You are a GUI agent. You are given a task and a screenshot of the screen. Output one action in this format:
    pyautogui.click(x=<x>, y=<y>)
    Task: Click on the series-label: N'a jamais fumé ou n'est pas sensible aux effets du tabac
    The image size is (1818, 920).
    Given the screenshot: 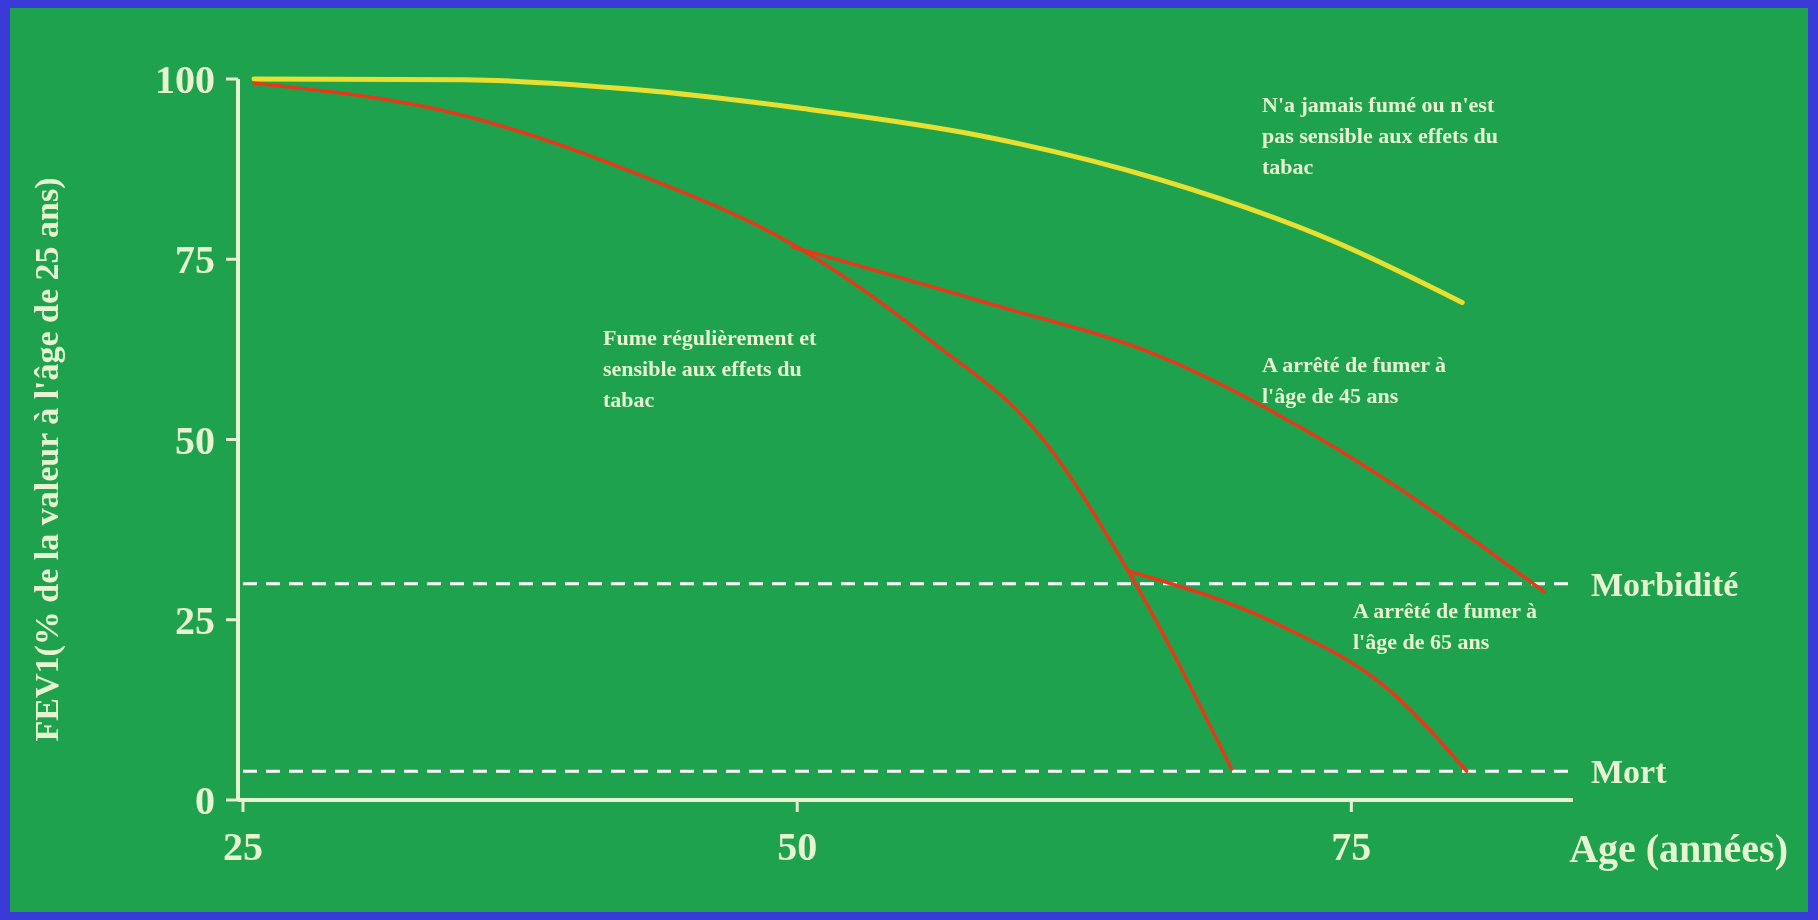 What is the action you would take?
    pyautogui.click(x=1380, y=135)
    